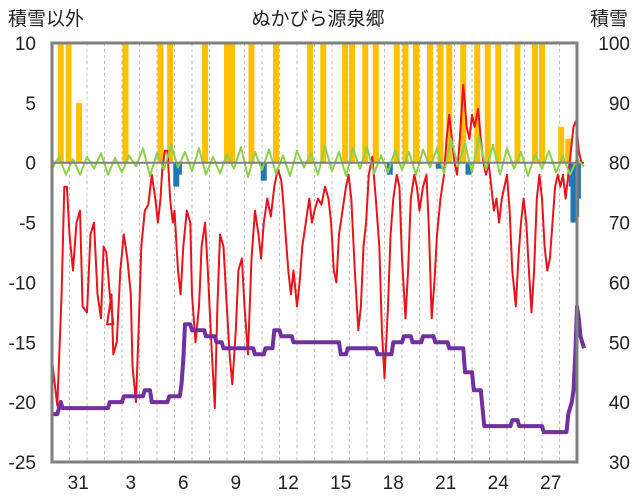  Describe the element at coordinates (22, 463) in the screenshot. I see `left-tick-label: -25` at that location.